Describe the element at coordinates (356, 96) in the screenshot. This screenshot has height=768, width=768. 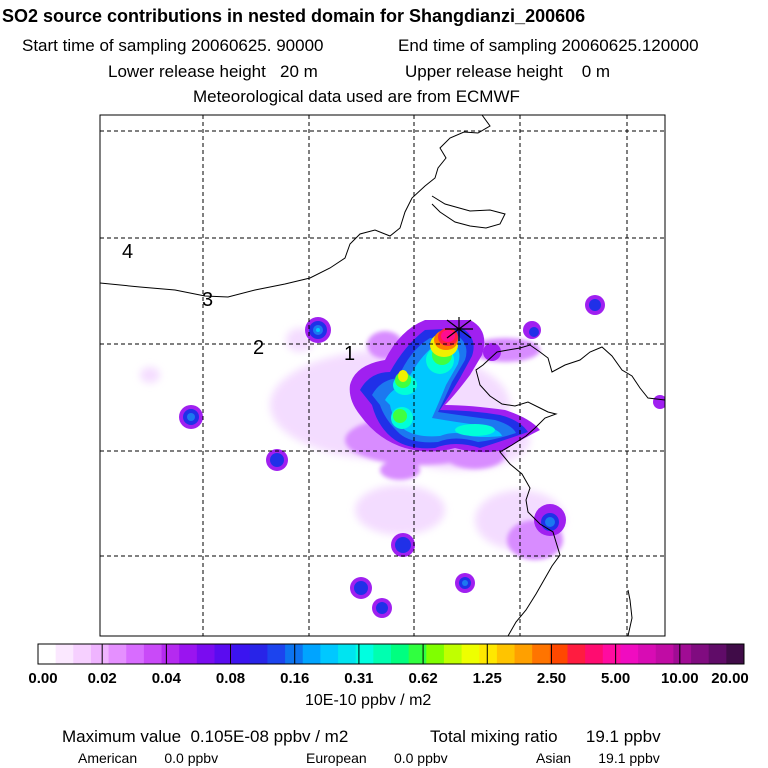
I see `met-data-label: Meteorological data used are from ECMWF` at that location.